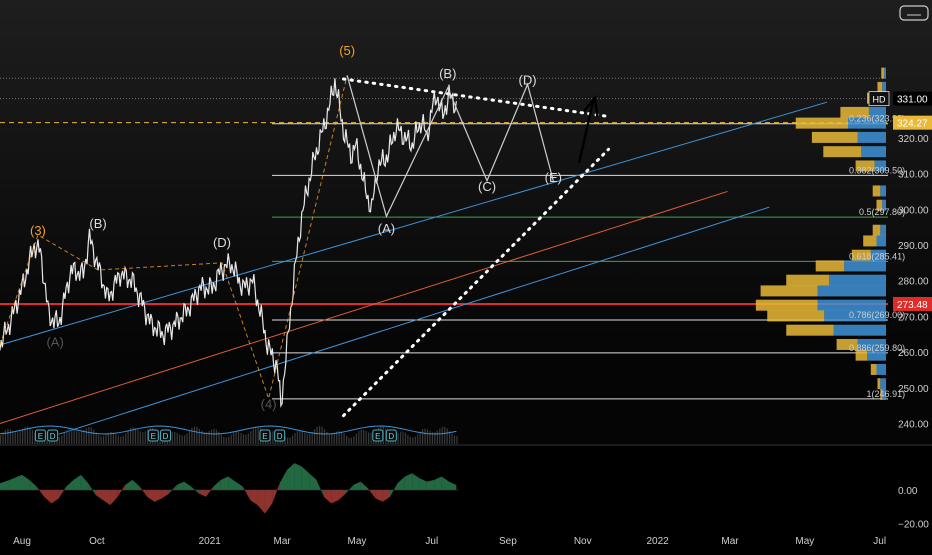  I want to click on y-tick-label: 280.00, so click(913, 282).